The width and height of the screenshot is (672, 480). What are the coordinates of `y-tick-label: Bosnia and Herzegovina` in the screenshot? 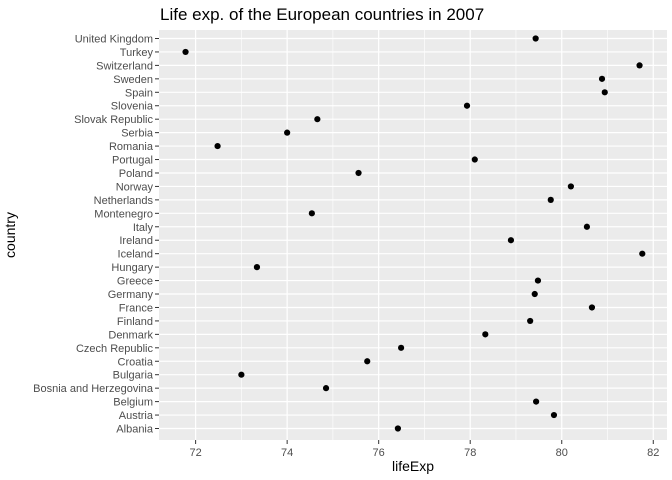 It's located at (93, 389).